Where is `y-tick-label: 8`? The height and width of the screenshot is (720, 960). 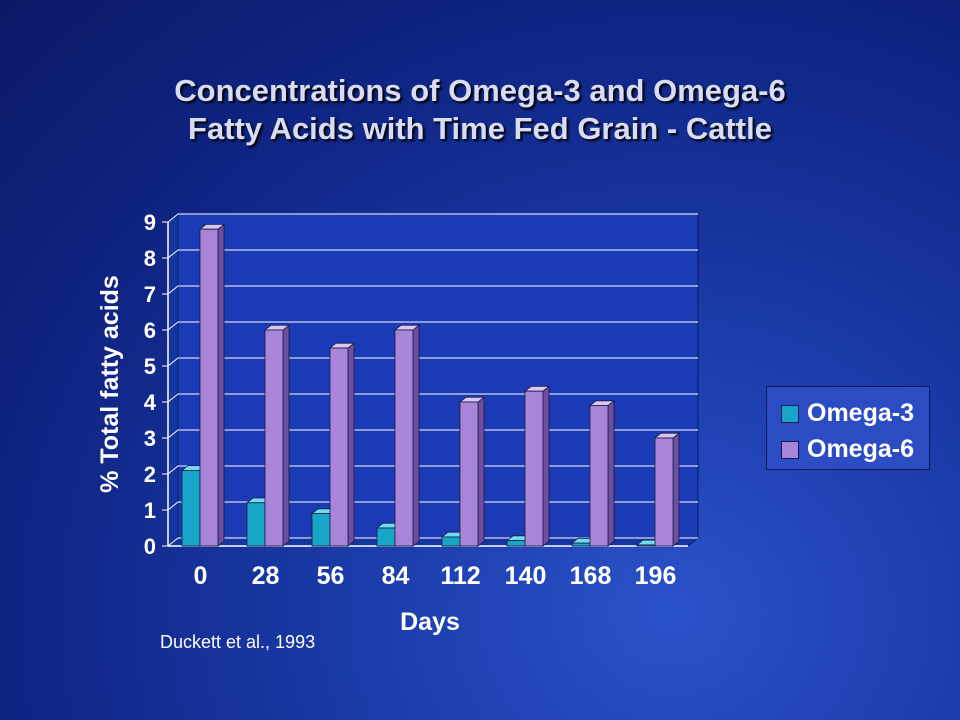
y-tick-label: 8 is located at coordinates (150, 258).